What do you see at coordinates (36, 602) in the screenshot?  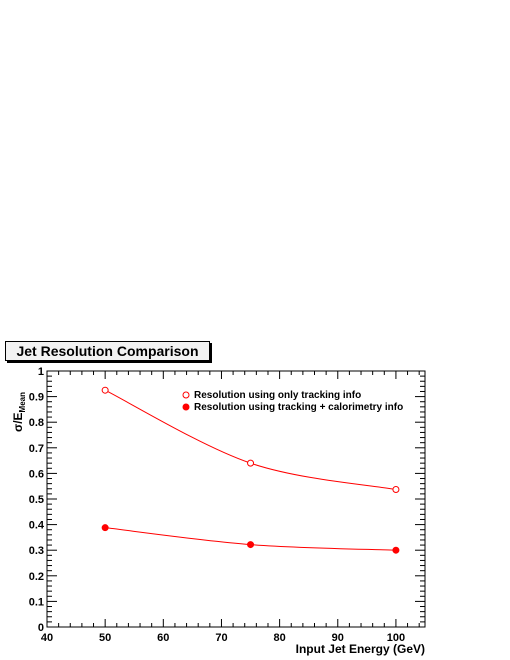 I see `y-tick-label: 0.1` at bounding box center [36, 602].